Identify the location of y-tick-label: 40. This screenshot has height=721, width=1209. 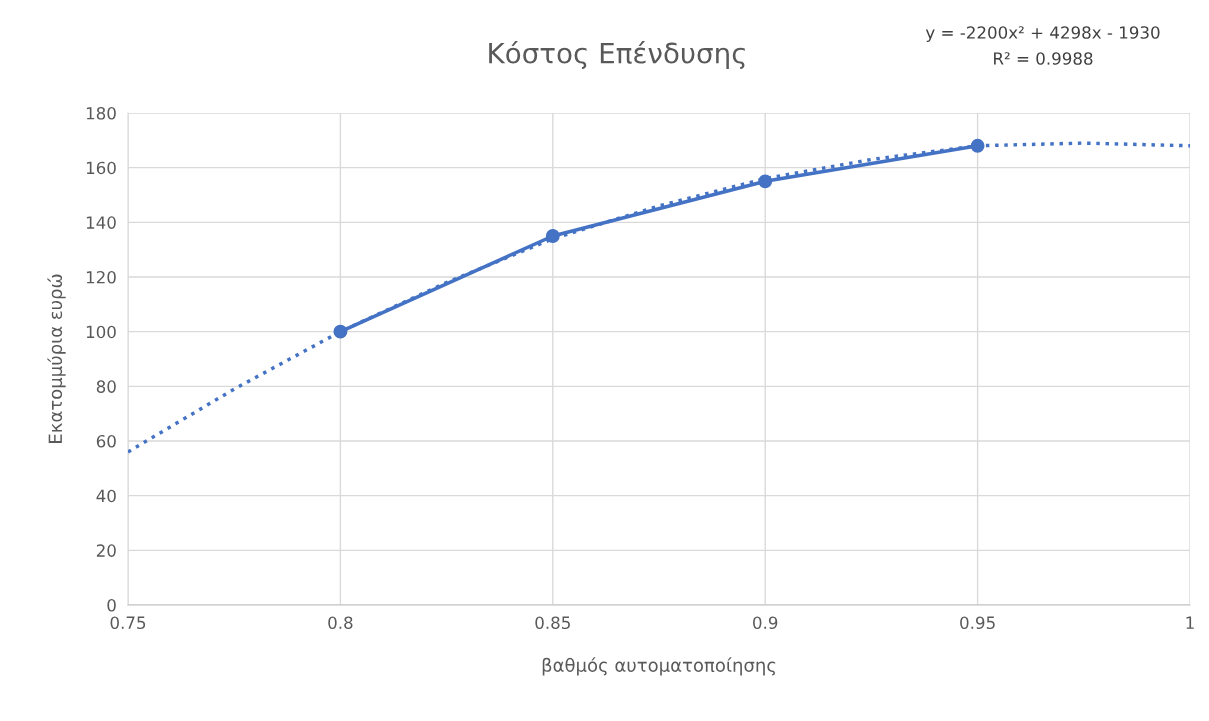
(106, 496).